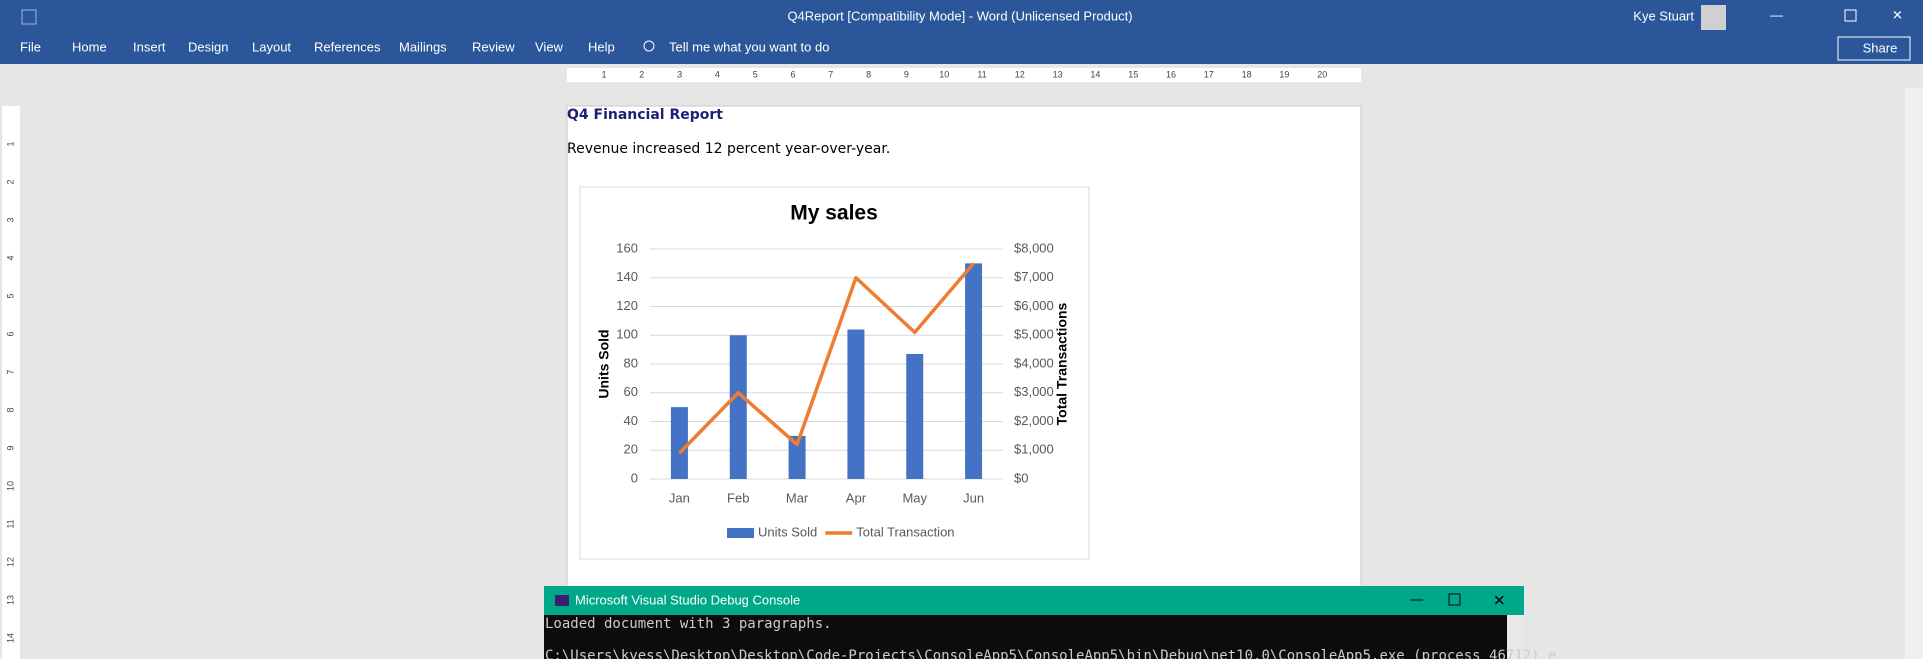 This screenshot has width=1923, height=659. I want to click on avatar, so click(1713, 17).